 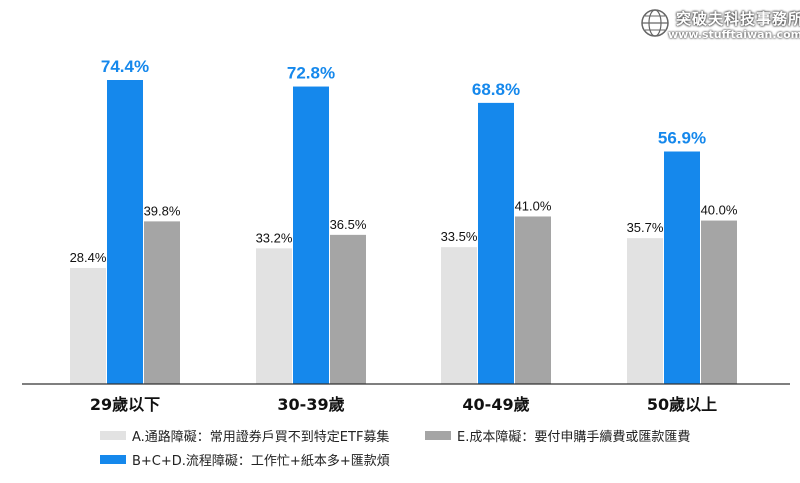 I want to click on value-label-bcd-0: 74.4%, so click(x=125, y=66).